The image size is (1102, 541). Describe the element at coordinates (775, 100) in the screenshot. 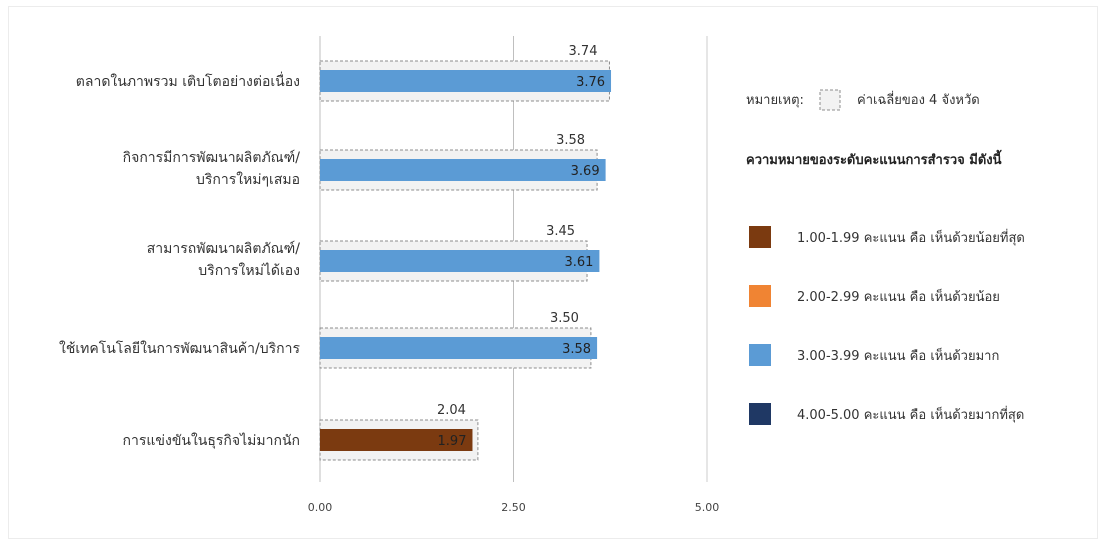

I see `legend-note-label: หมายเหตุ:` at that location.